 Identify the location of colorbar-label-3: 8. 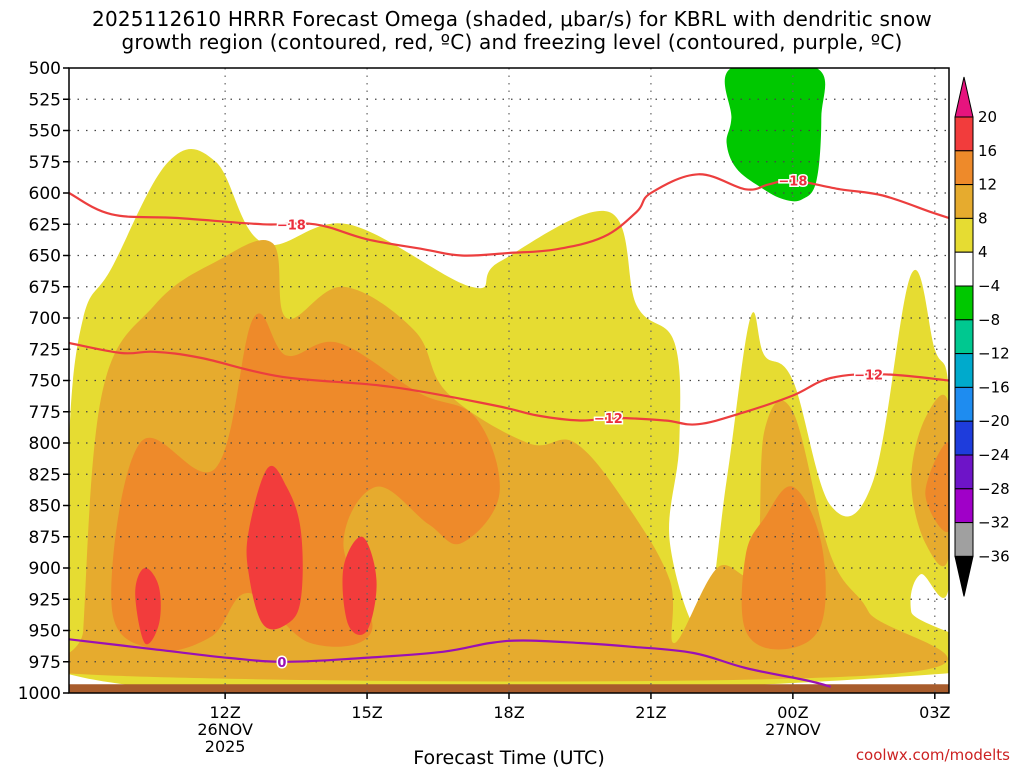
(983, 218).